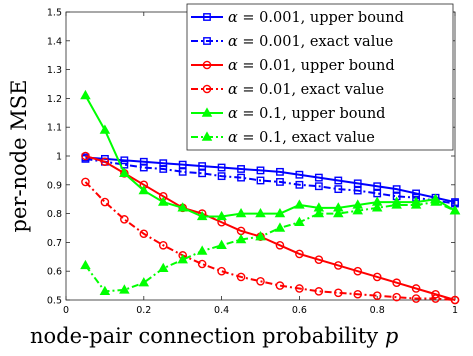  What do you see at coordinates (54, 272) in the screenshot?
I see `y-tick-label: 0.6` at bounding box center [54, 272].